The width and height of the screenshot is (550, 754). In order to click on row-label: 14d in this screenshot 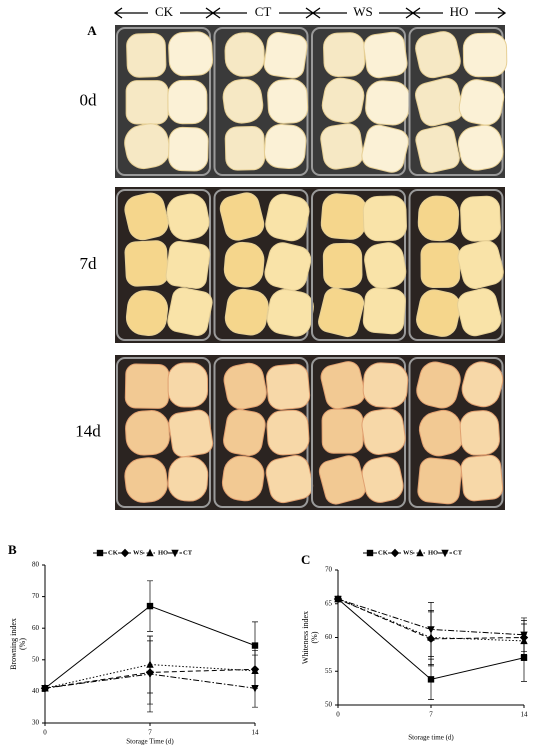, I will do `click(88, 430)`.